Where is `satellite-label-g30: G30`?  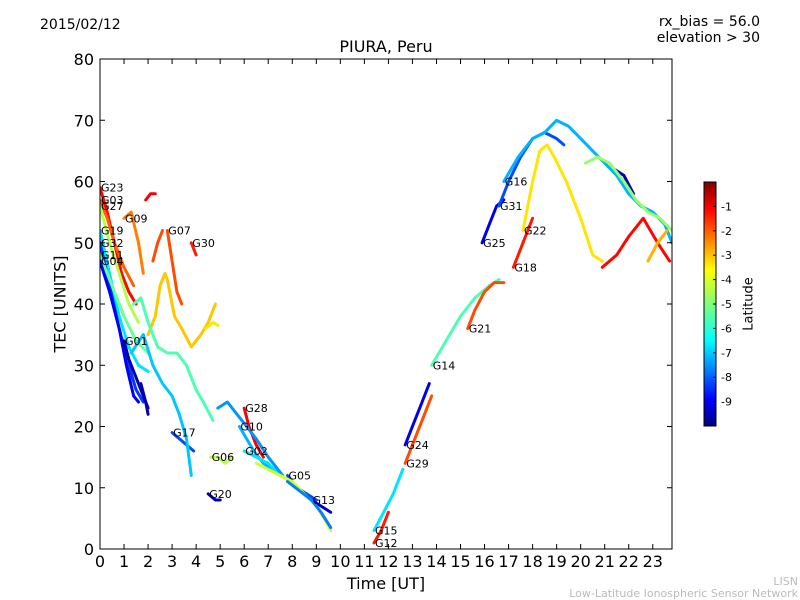 satellite-label-g30: G30 is located at coordinates (203, 243).